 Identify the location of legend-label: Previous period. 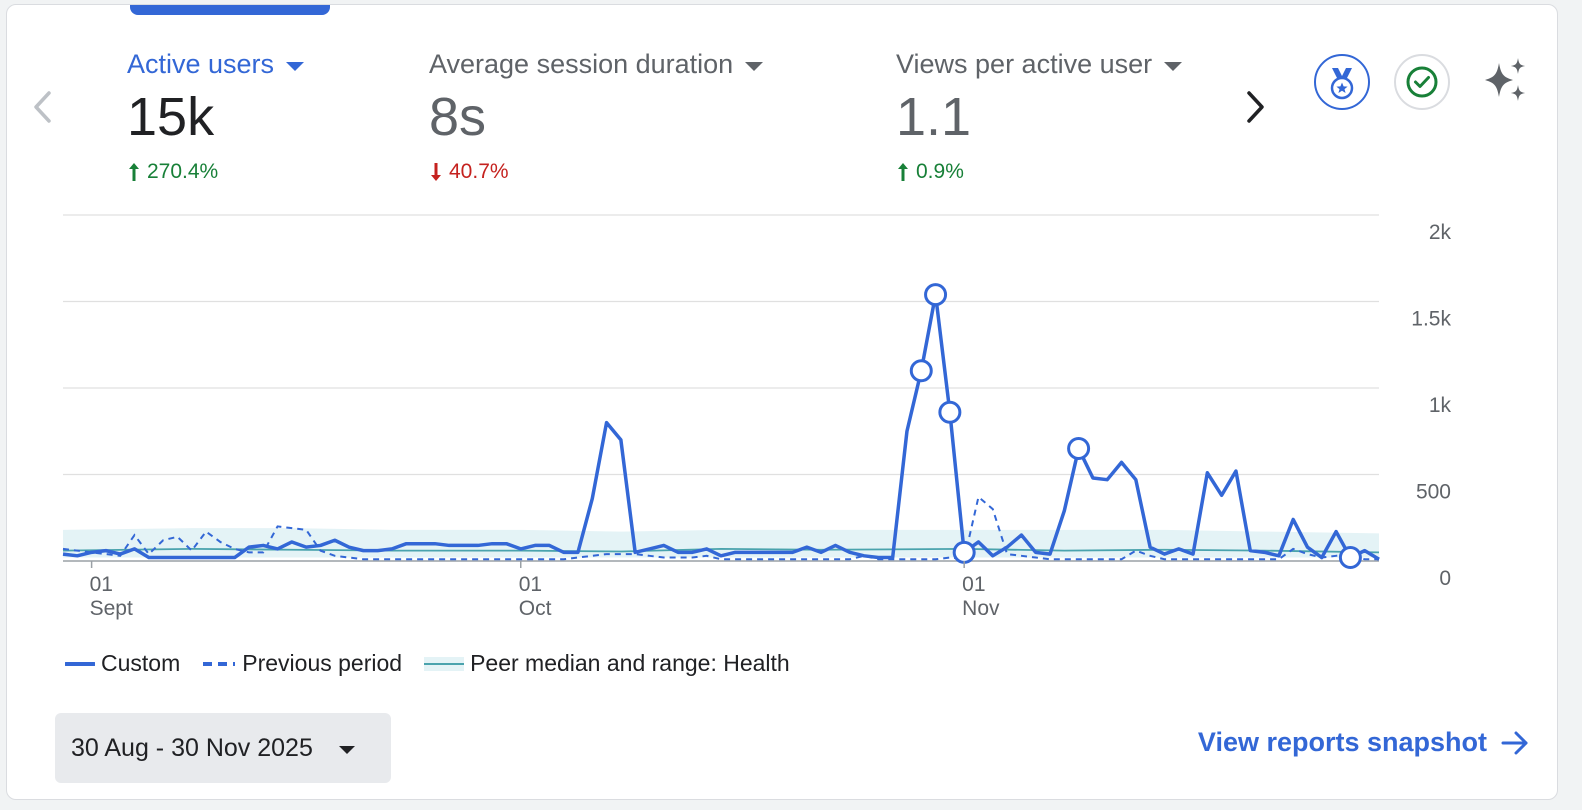
(322, 663).